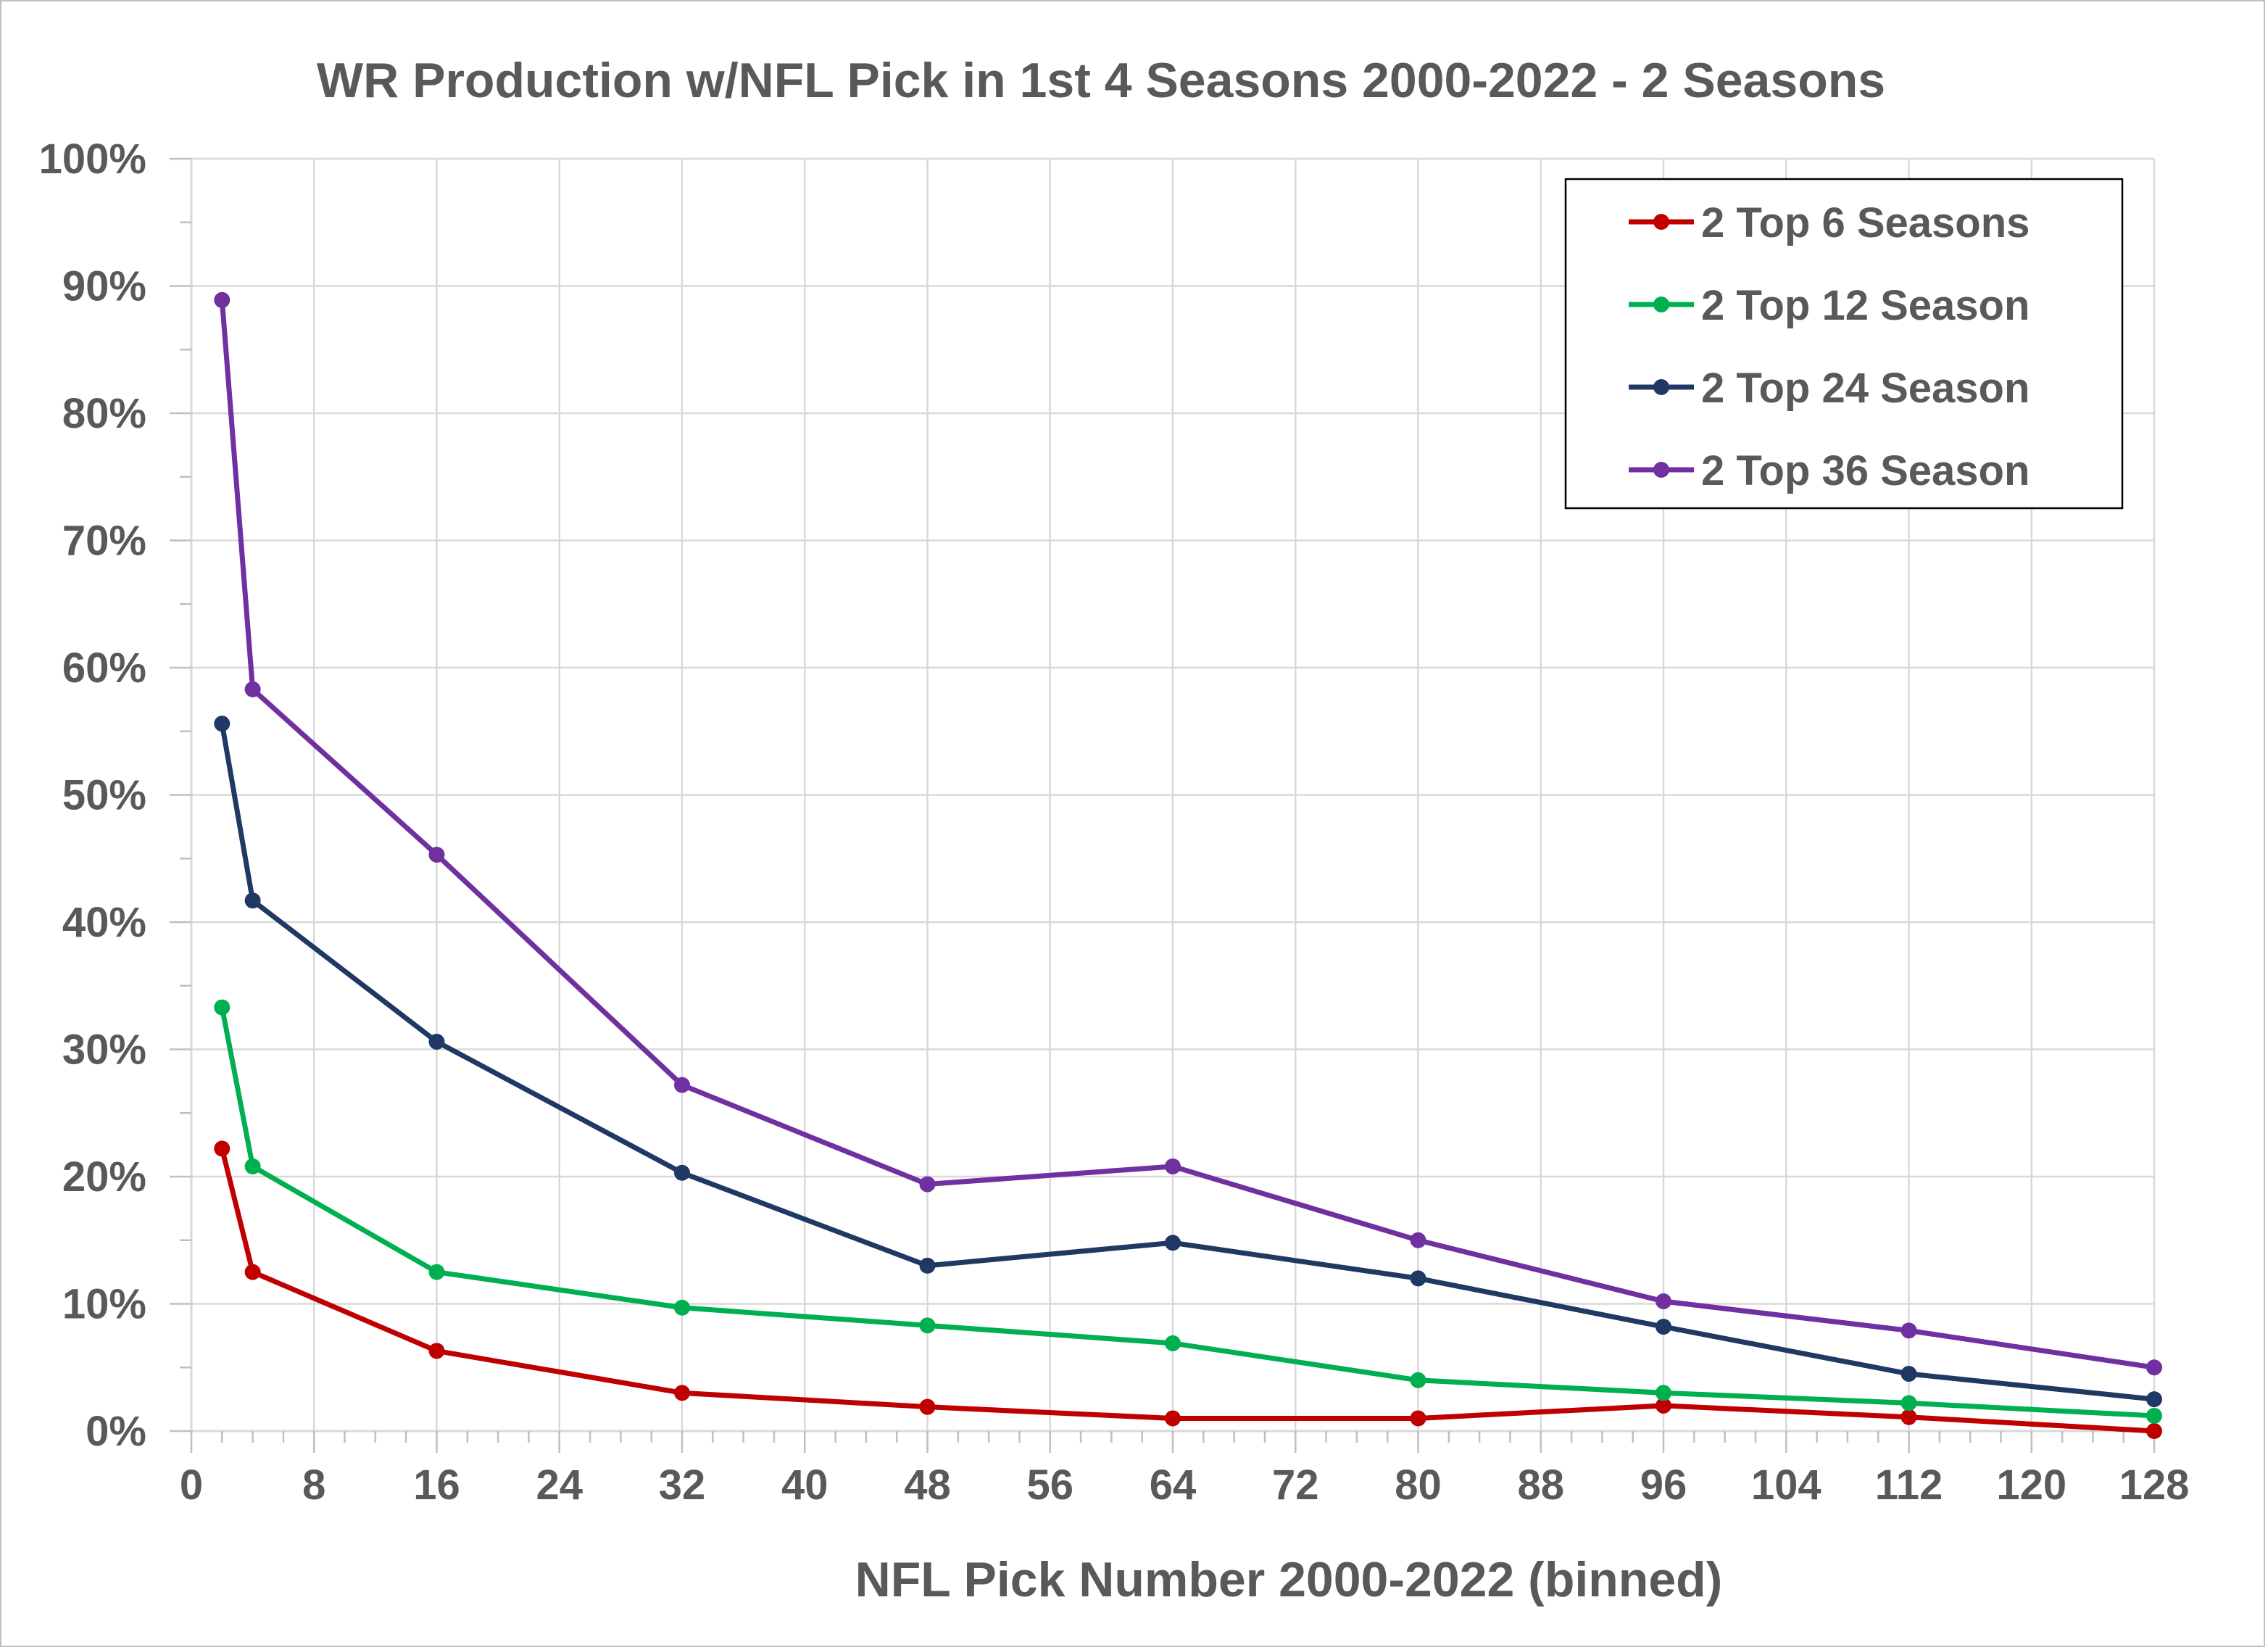 Image resolution: width=2268 pixels, height=1650 pixels. What do you see at coordinates (1865, 388) in the screenshot?
I see `legend-label: 2 Top 24 Season` at bounding box center [1865, 388].